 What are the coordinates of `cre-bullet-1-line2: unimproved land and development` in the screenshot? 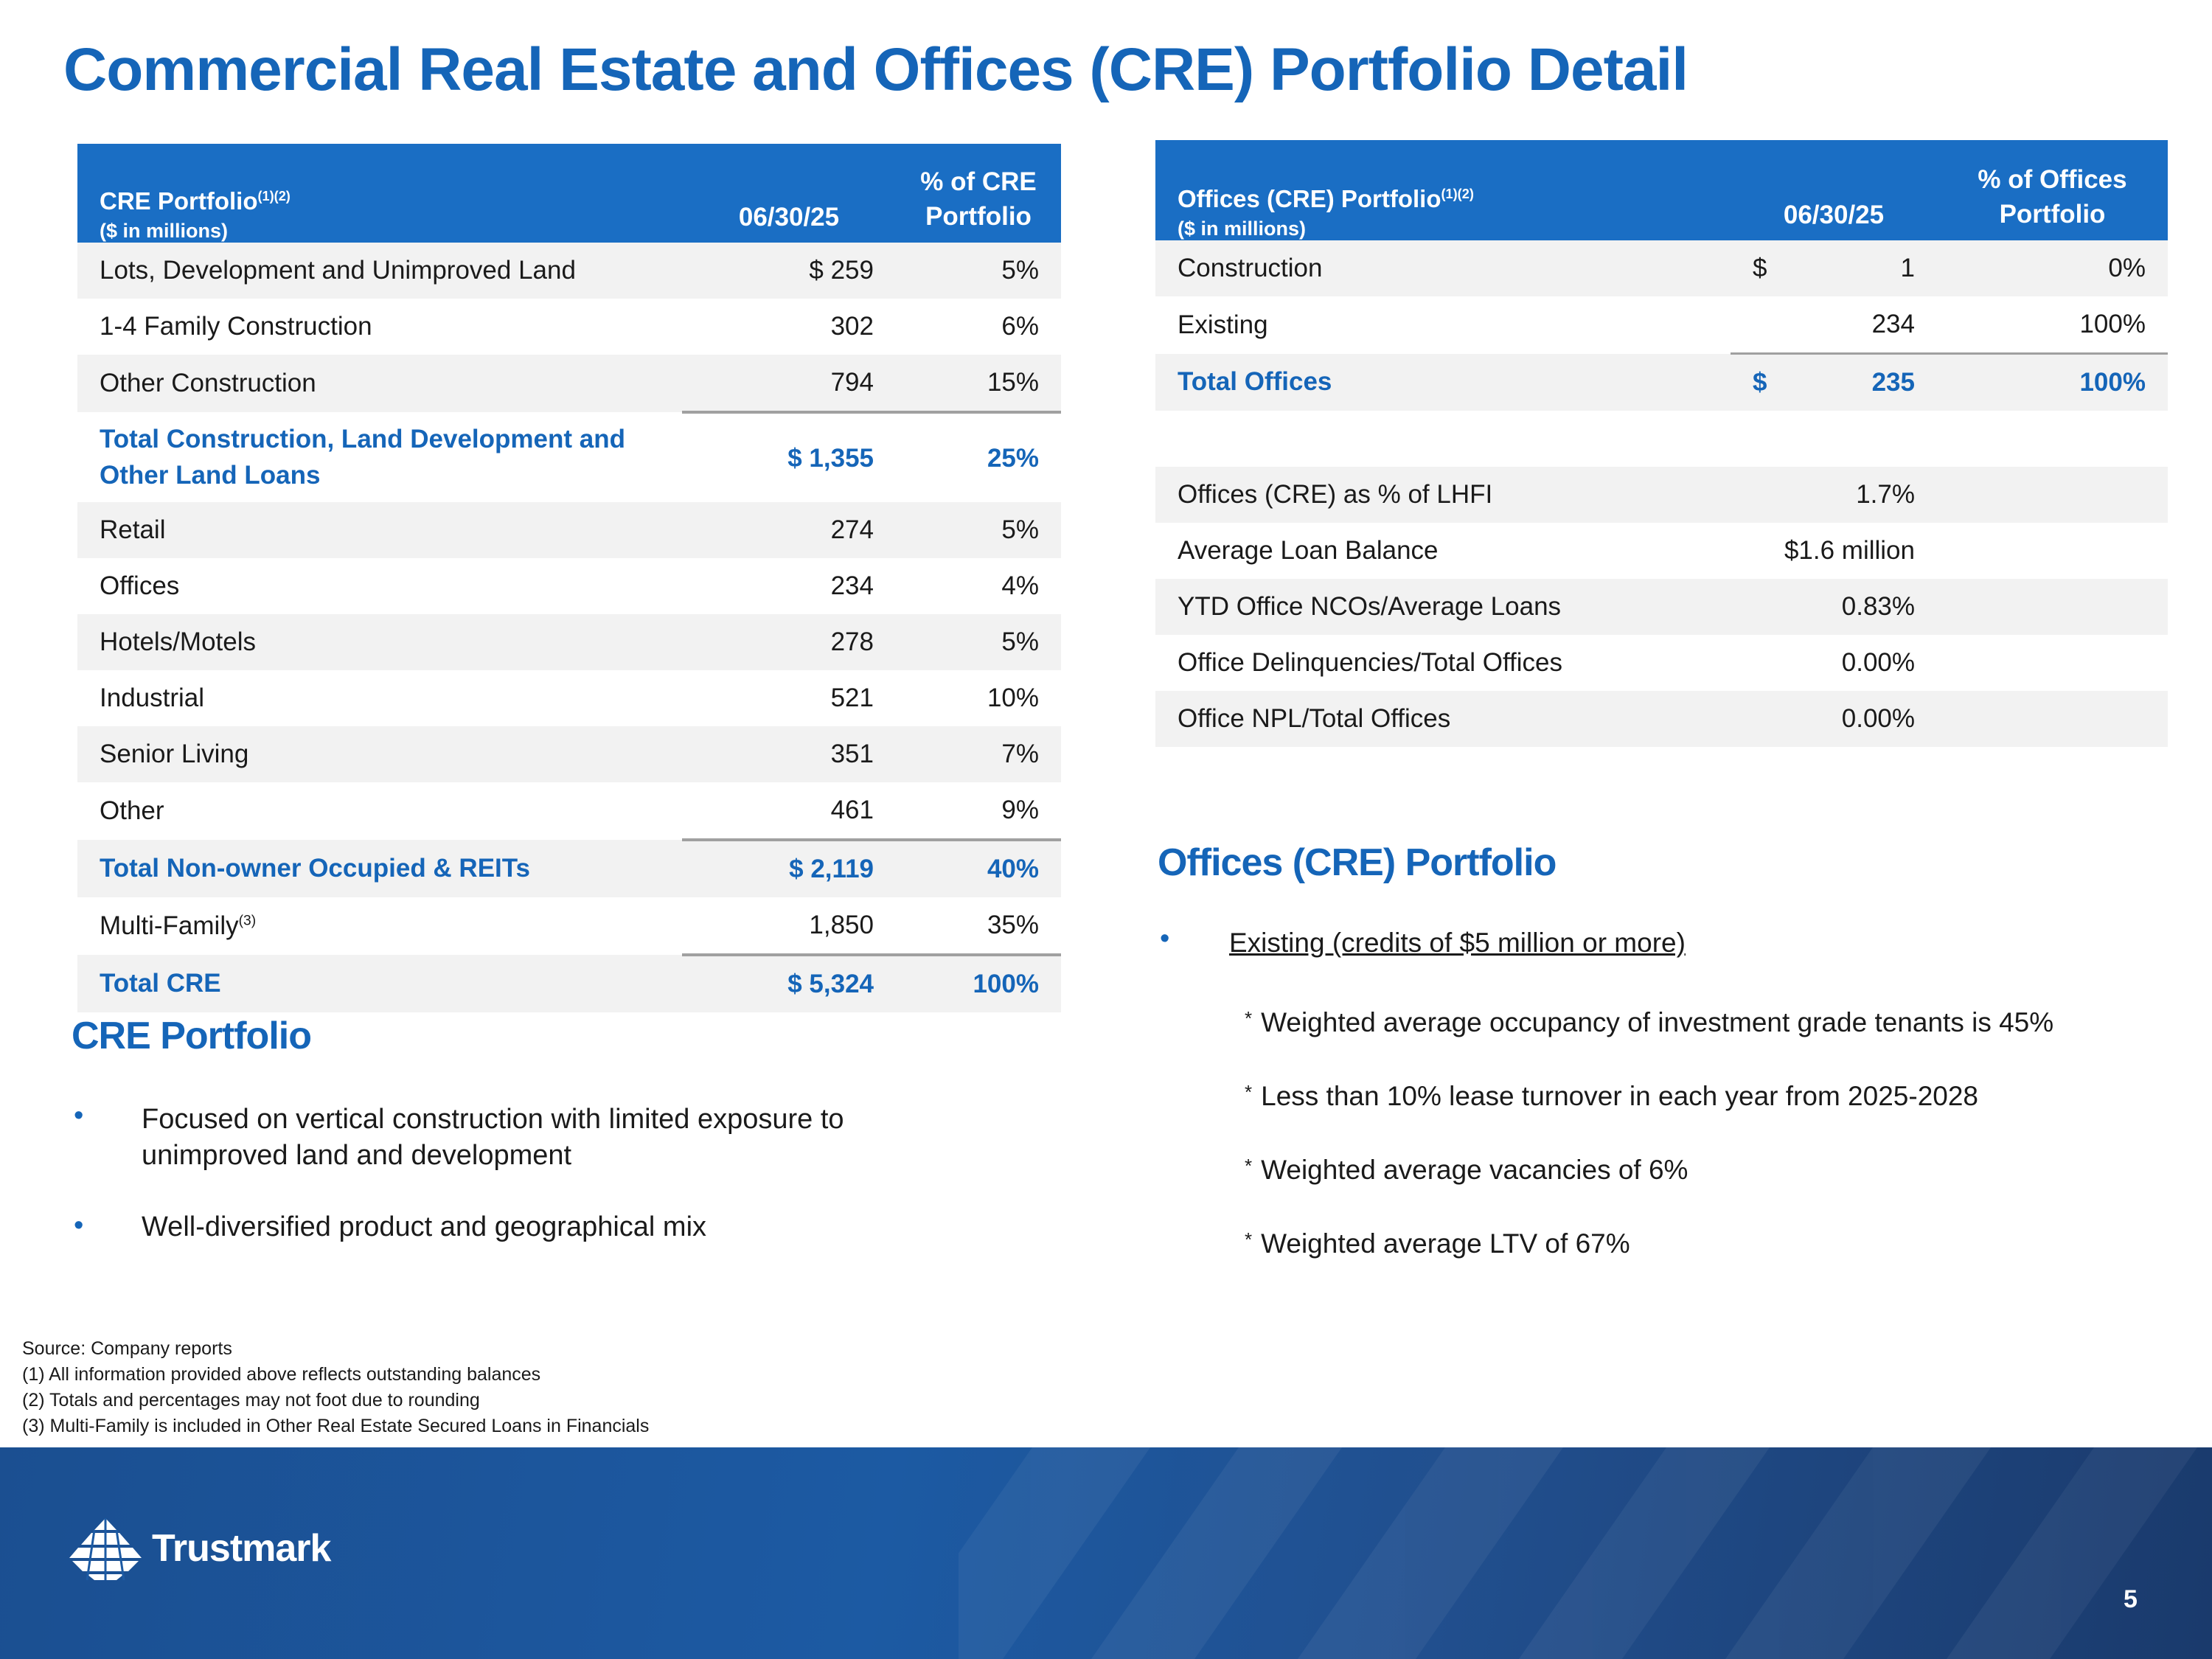 It's located at (357, 1155).